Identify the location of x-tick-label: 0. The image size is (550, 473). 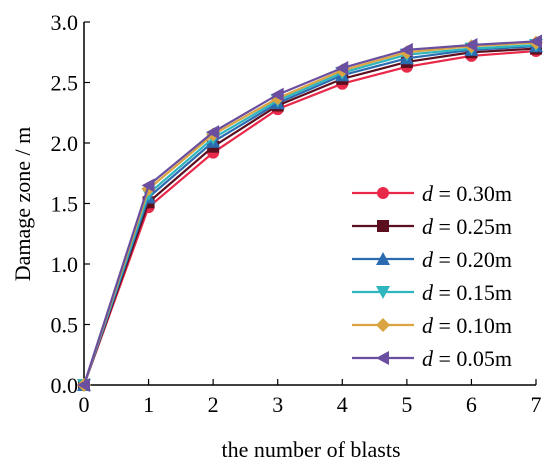
(84, 404).